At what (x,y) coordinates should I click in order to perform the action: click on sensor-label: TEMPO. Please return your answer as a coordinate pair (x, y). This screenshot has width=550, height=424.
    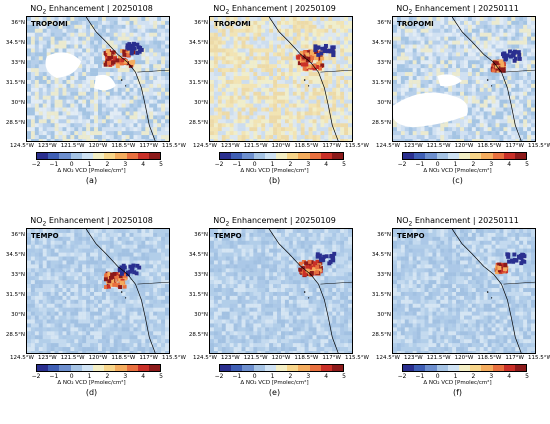
    Looking at the image, I should click on (228, 236).